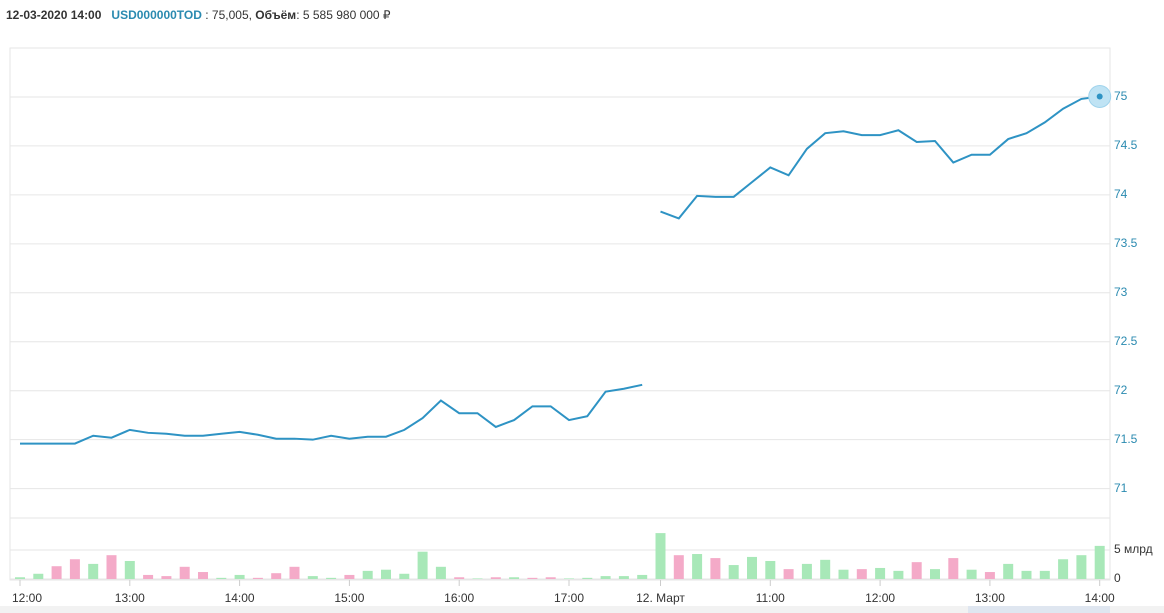 This screenshot has width=1164, height=613. What do you see at coordinates (1133, 549) in the screenshot?
I see `y-tick-label: 5 млрд` at bounding box center [1133, 549].